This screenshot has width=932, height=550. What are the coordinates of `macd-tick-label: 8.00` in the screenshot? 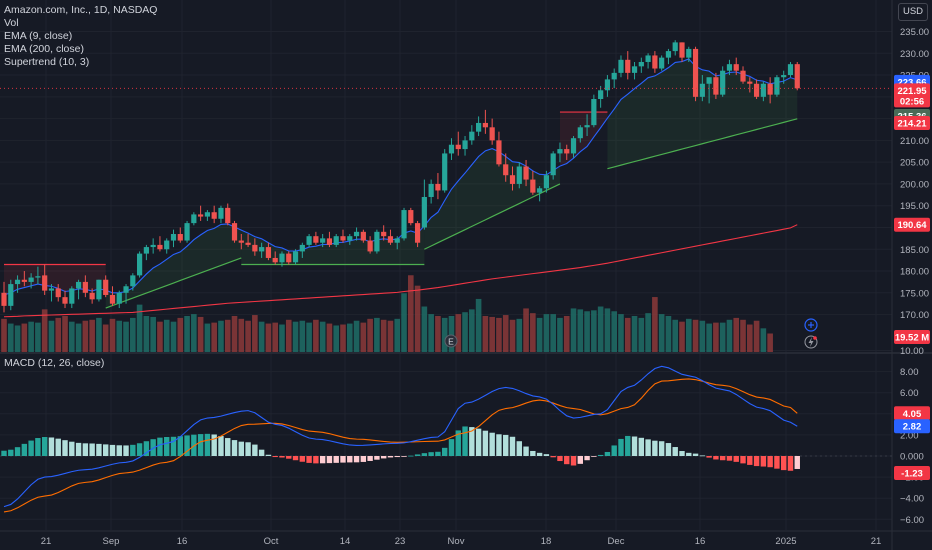 It's located at (909, 372).